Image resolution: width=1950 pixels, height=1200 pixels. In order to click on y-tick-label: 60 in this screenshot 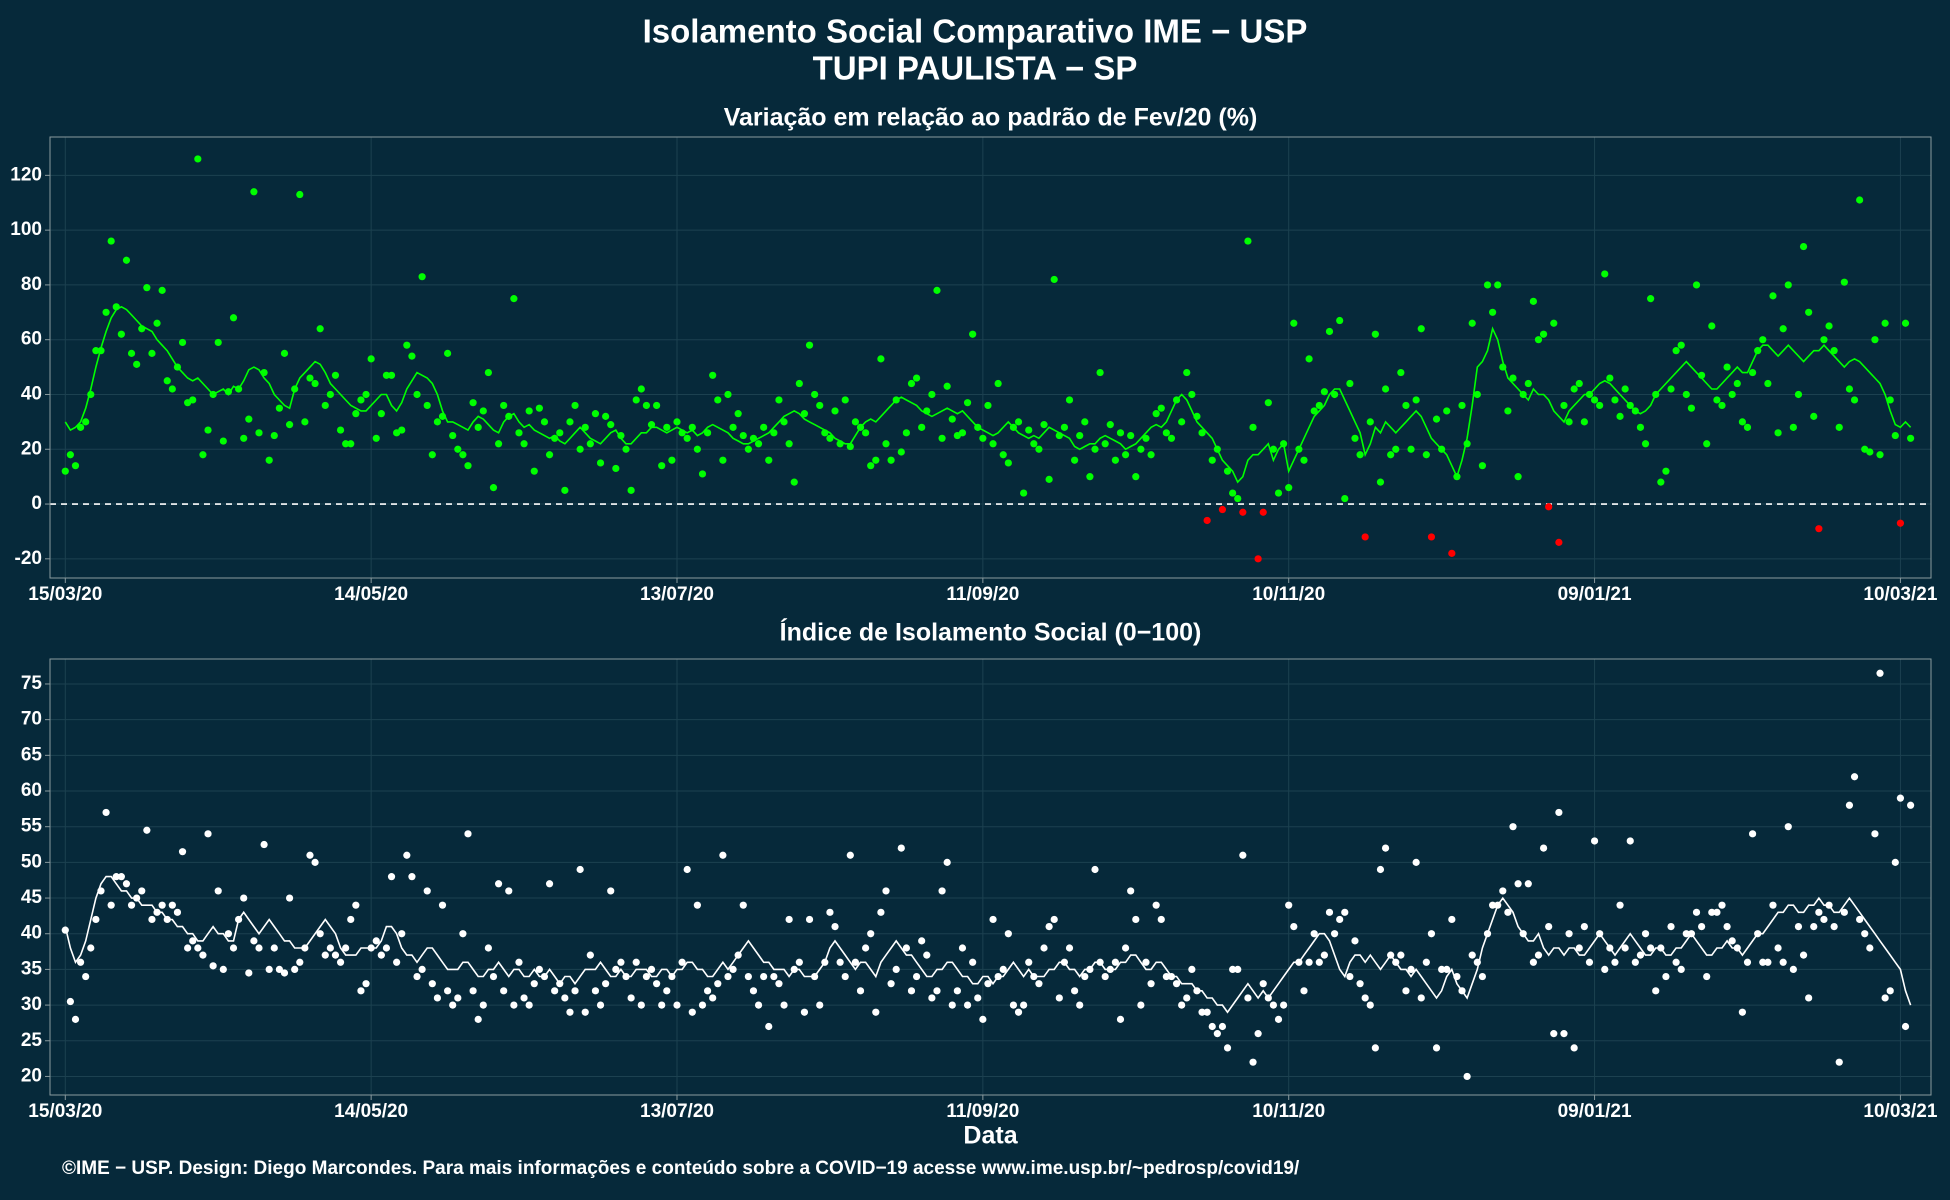, I will do `click(31, 339)`.